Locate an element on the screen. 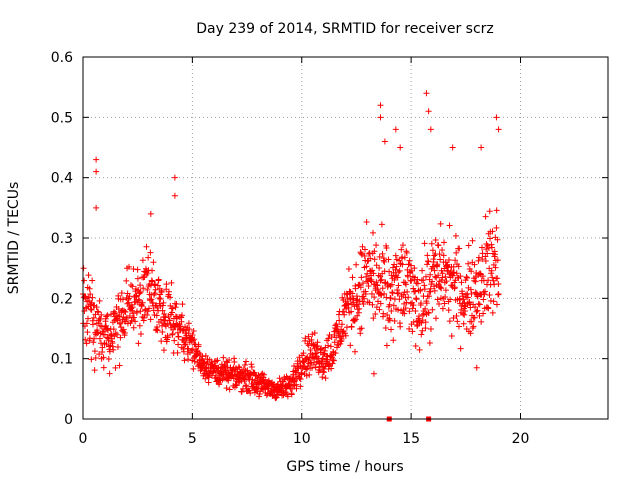 This screenshot has width=640, height=480. y-tick-label: 0.2 is located at coordinates (62, 299).